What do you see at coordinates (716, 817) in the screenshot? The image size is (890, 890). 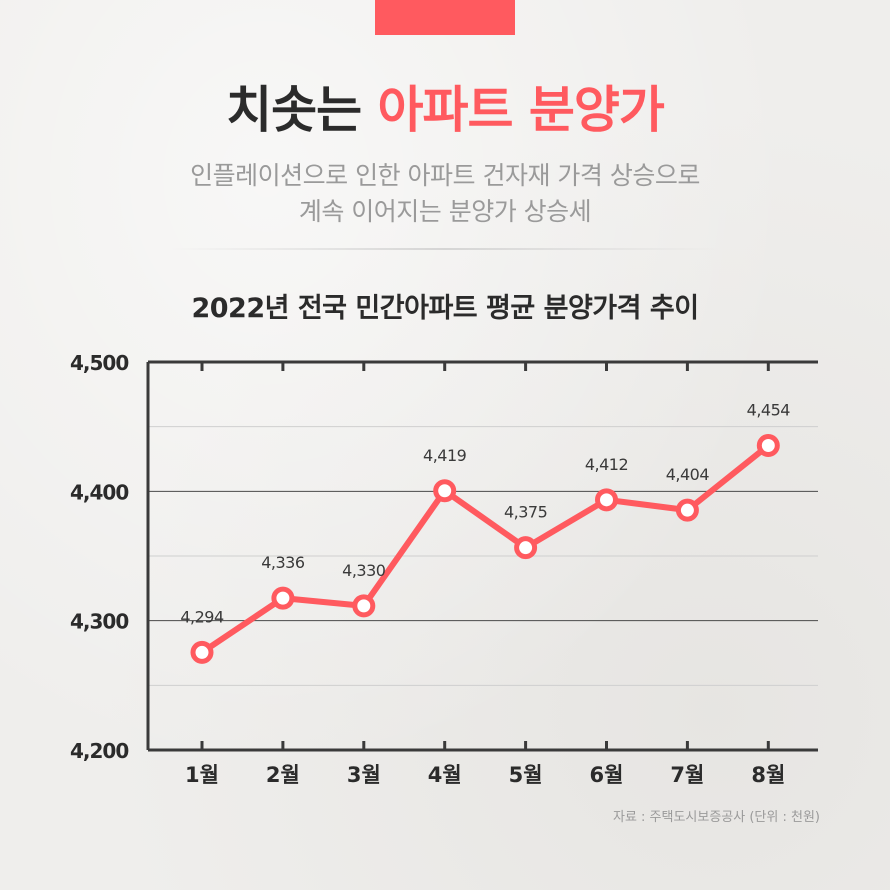 I see `source-note: 자료 : 주택도시보증공사 (단위 : 천원)` at bounding box center [716, 817].